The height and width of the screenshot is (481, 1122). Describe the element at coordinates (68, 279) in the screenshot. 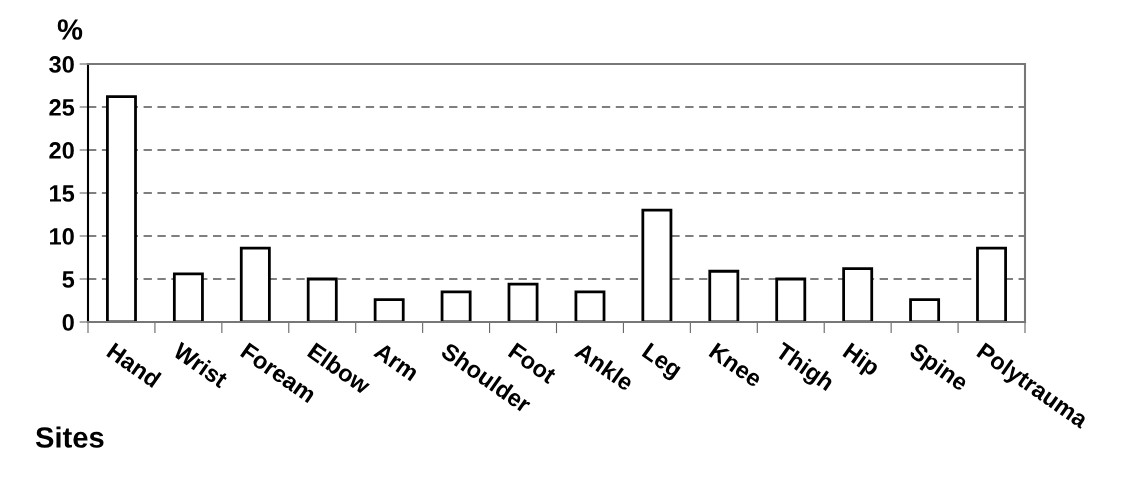

I see `y-tick-label: 5` at that location.